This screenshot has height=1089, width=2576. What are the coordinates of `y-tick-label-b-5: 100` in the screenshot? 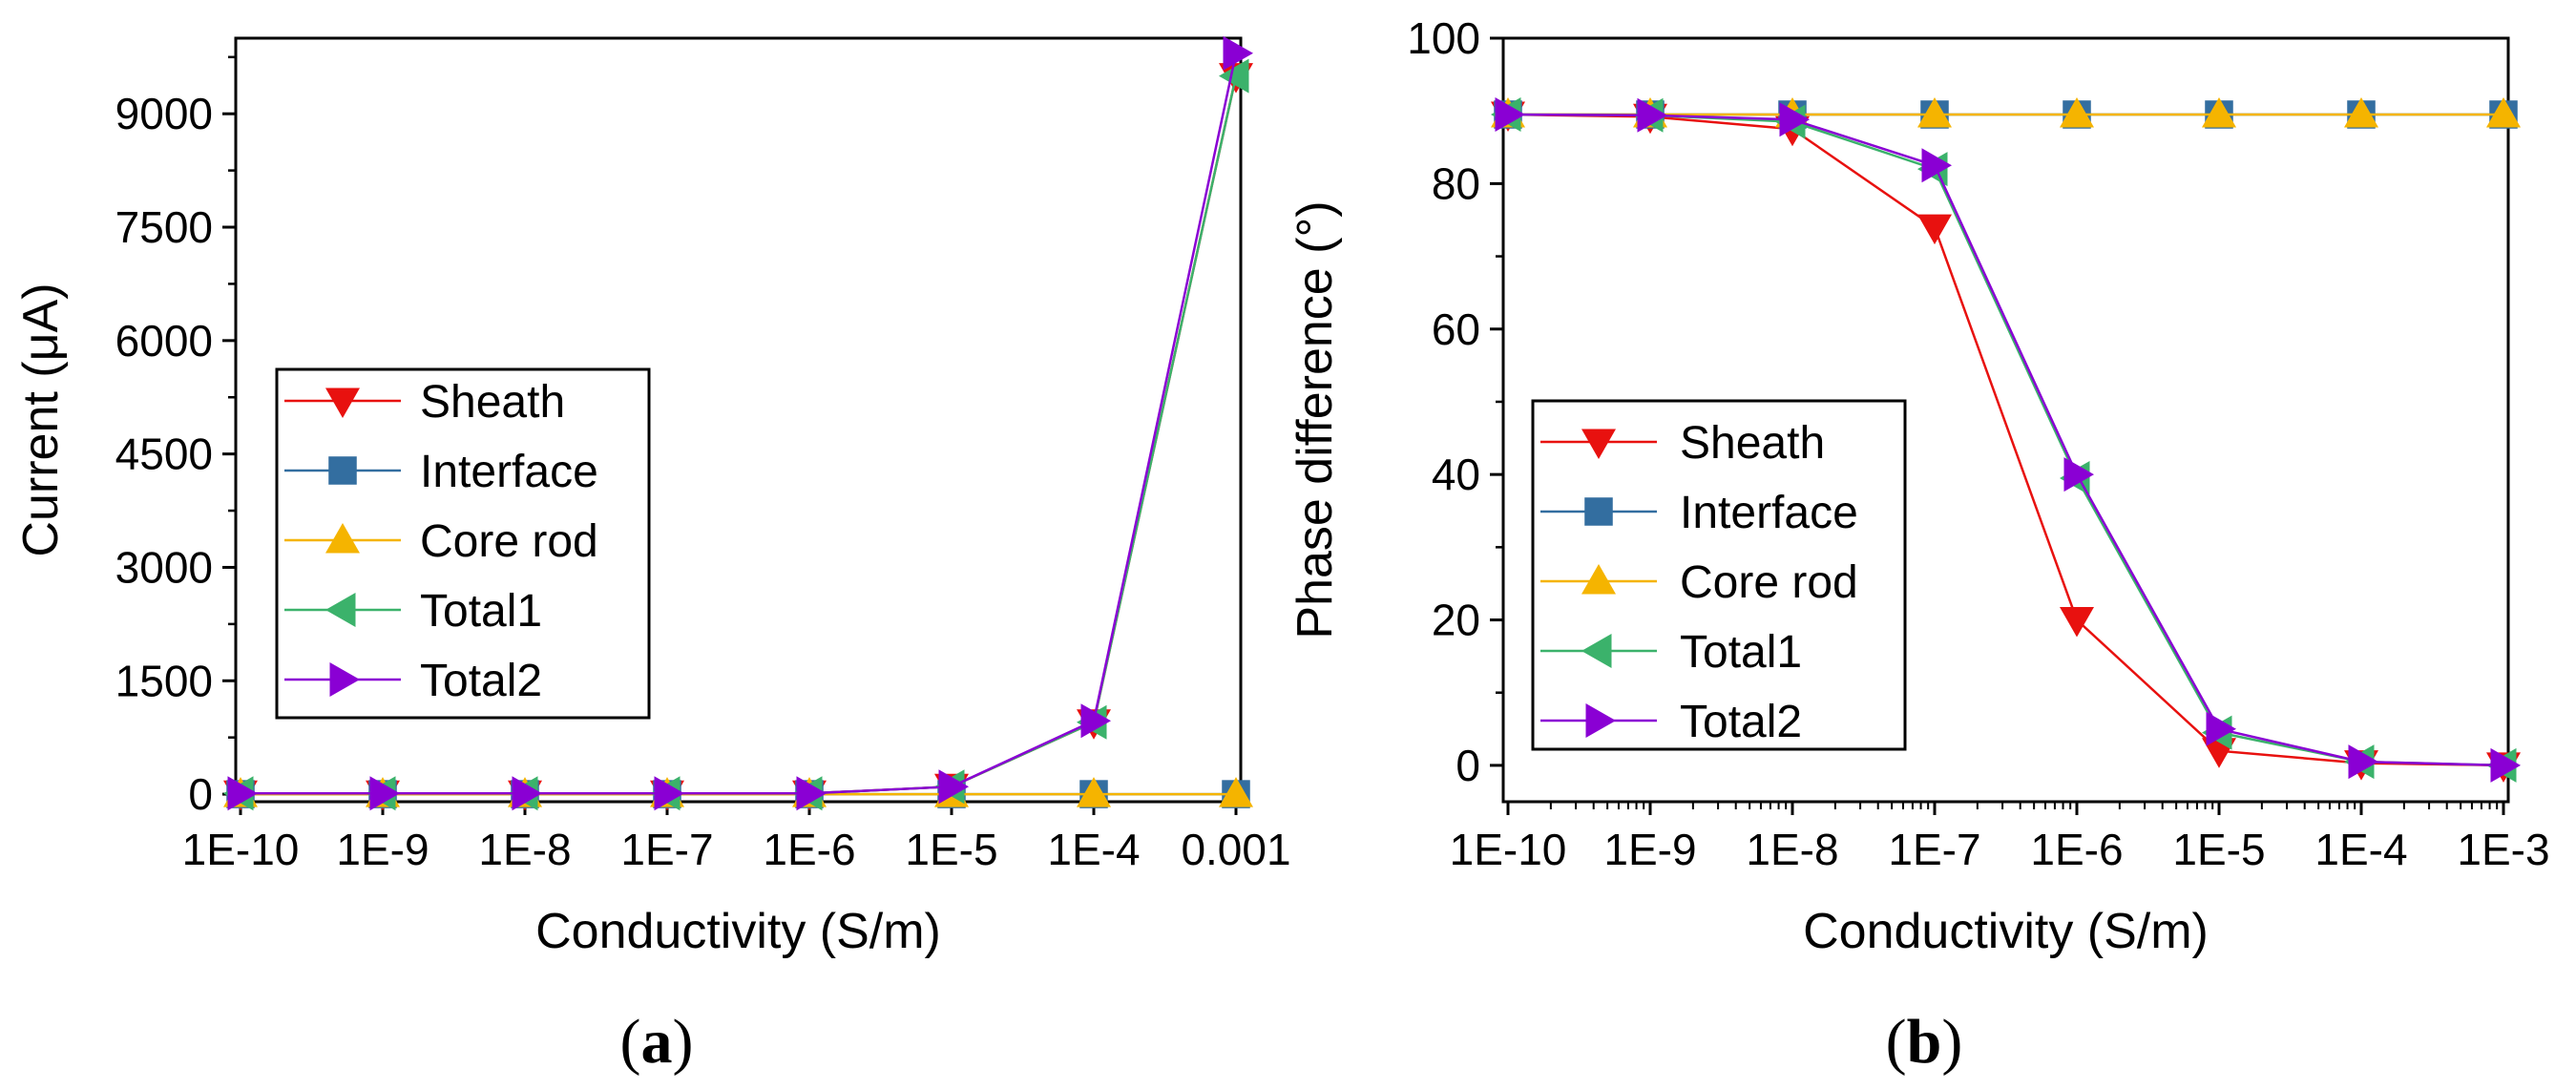 It's located at (1443, 38).